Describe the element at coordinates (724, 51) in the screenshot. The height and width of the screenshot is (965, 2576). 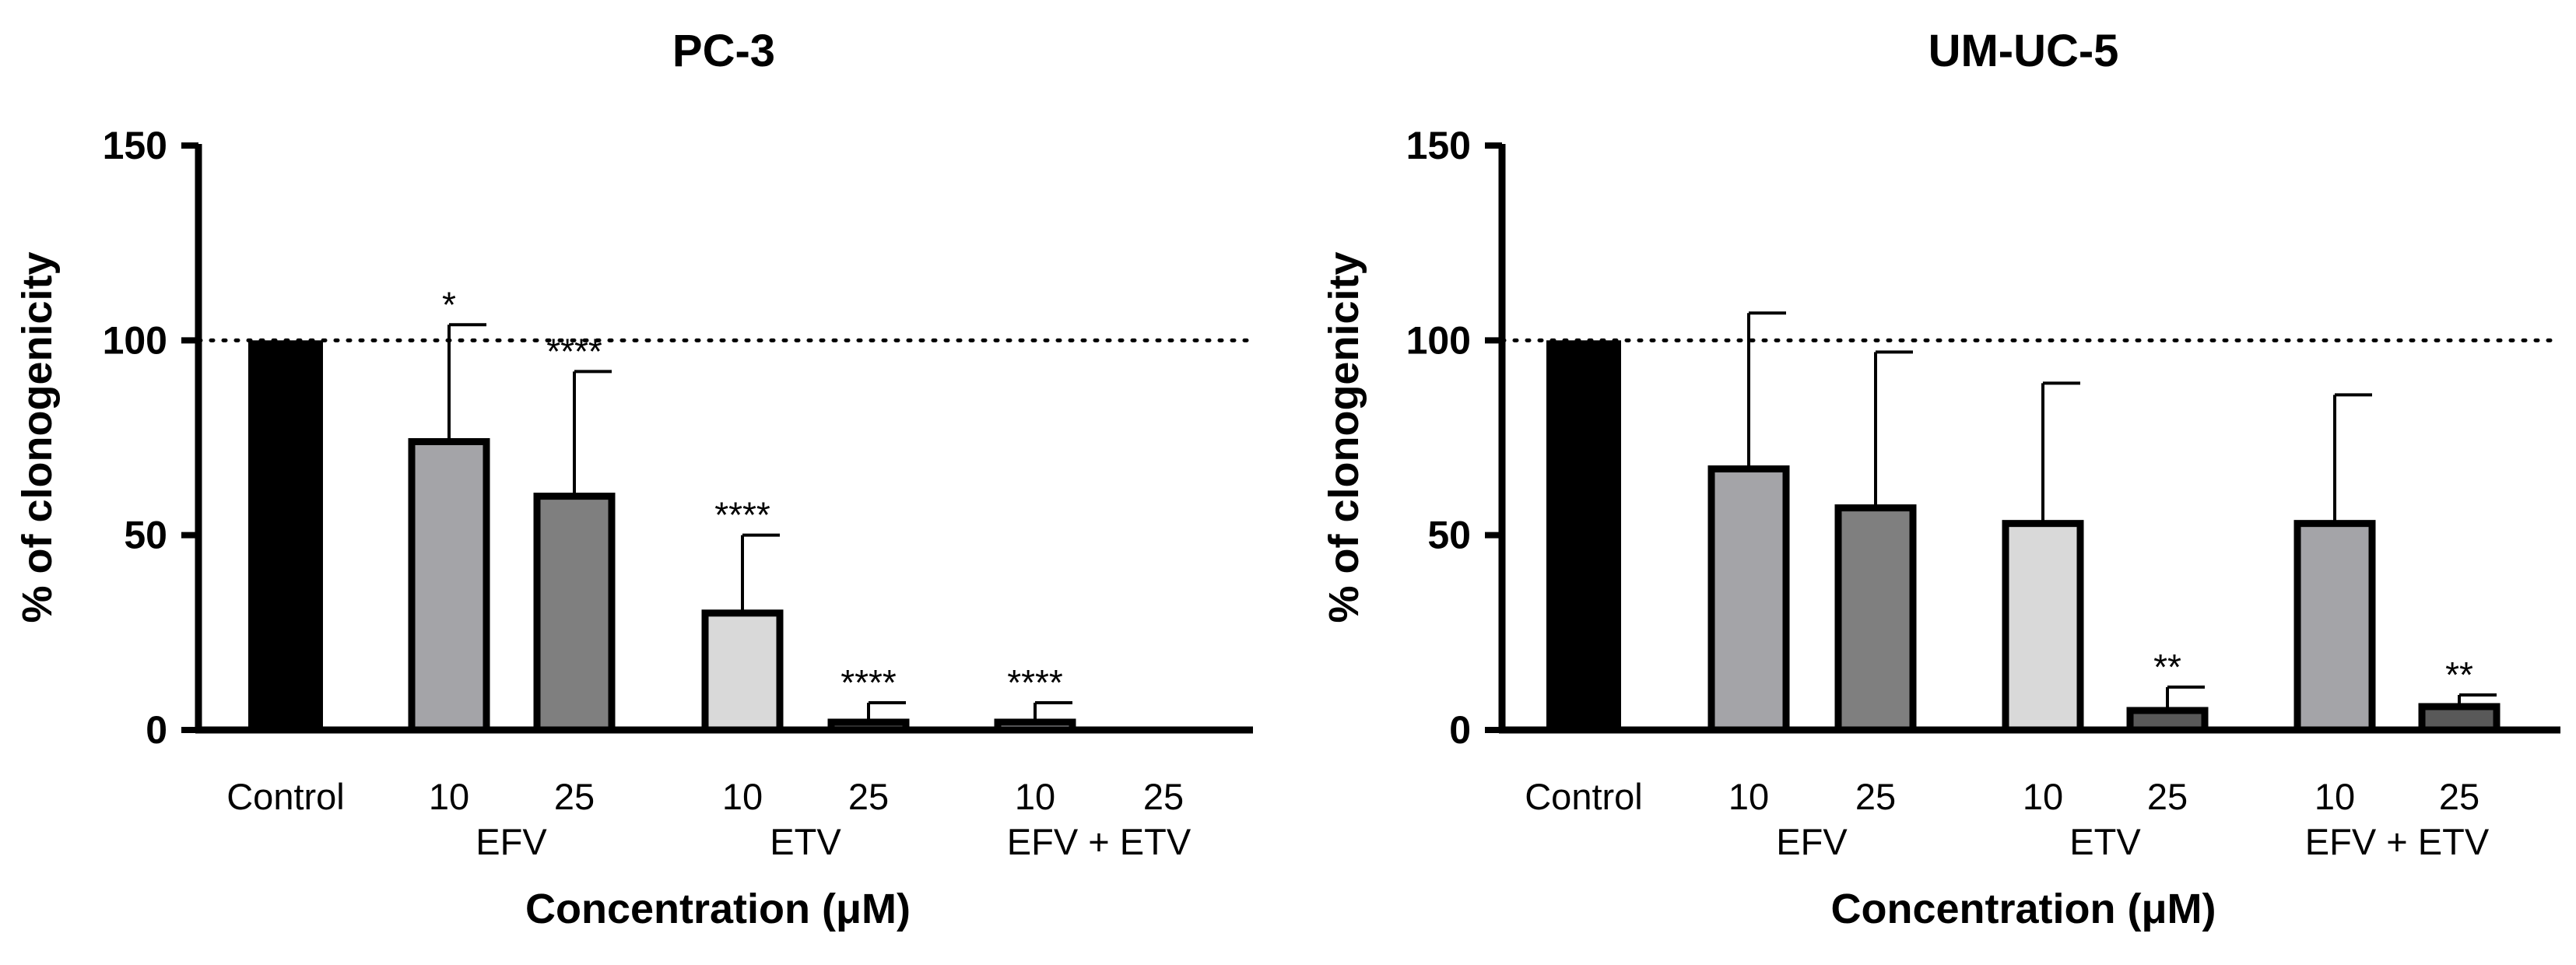
I see `chart-title: PC-3` at that location.